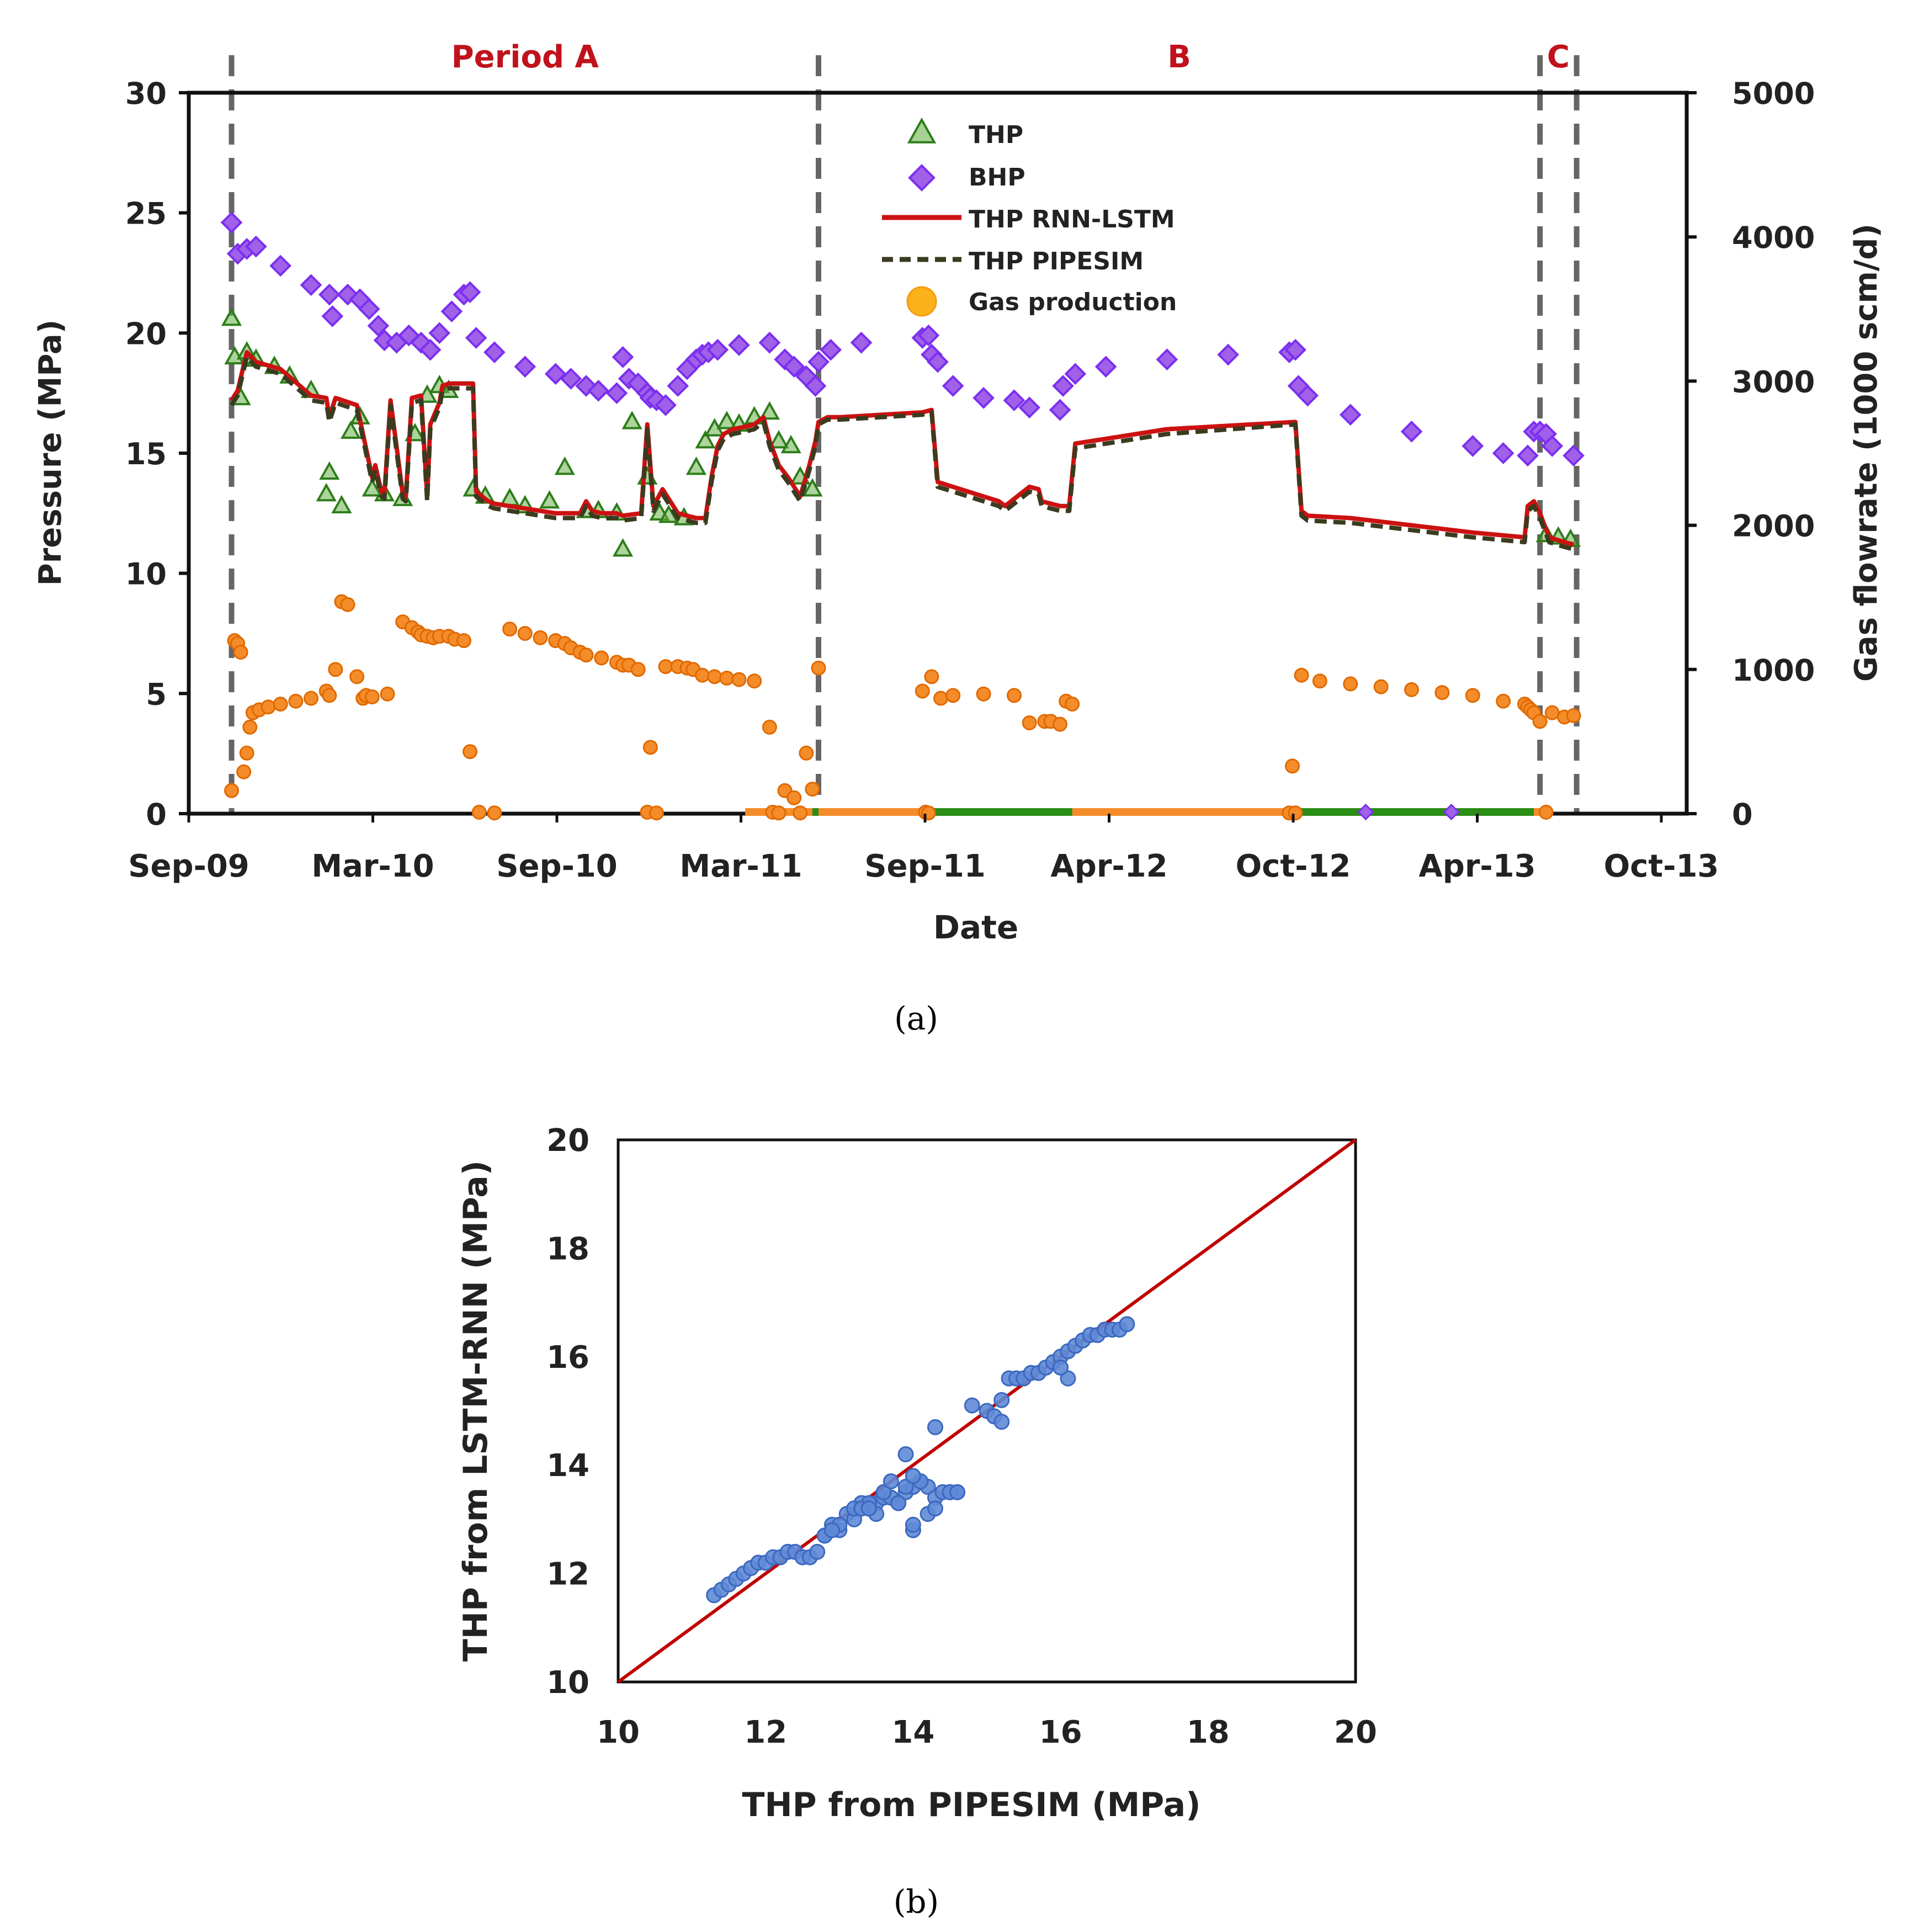 This screenshot has width=1929, height=1932. I want to click on x-tick-label: Mar-11, so click(740, 866).